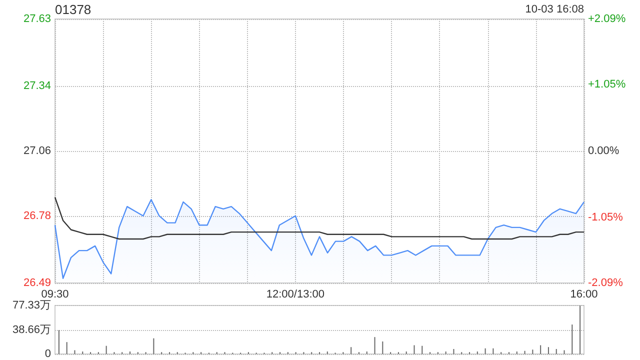  Describe the element at coordinates (37, 151) in the screenshot. I see `y-tick-label: 27.06` at that location.